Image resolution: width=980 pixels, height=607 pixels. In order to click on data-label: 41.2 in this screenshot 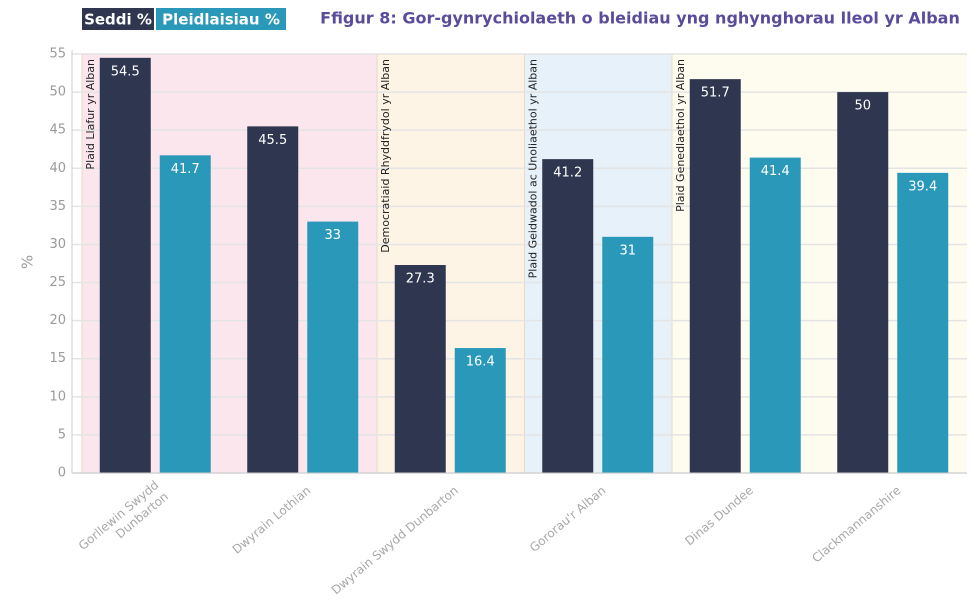, I will do `click(567, 173)`.